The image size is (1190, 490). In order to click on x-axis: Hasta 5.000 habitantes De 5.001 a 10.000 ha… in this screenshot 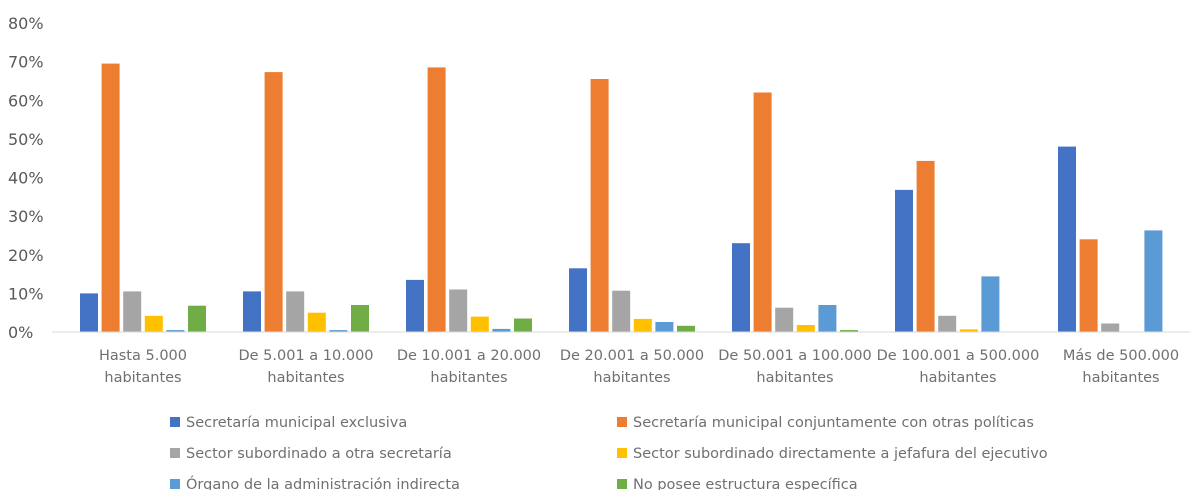, I will do `click(639, 367)`.